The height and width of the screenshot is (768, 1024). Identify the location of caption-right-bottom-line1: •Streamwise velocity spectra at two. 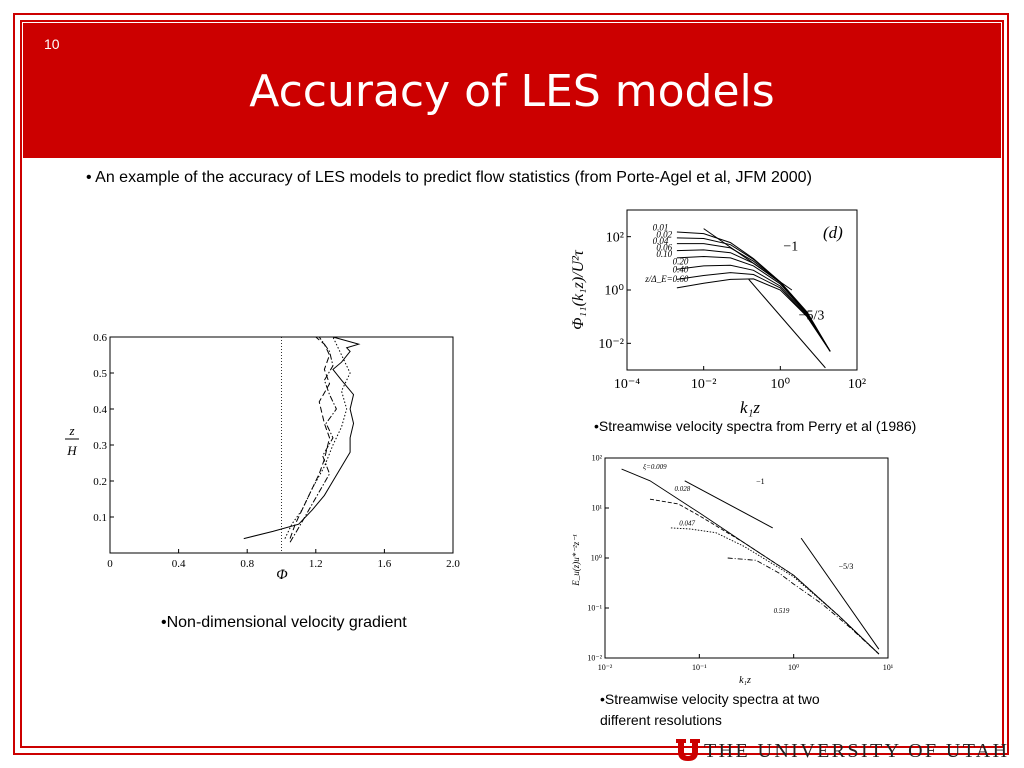
(710, 699).